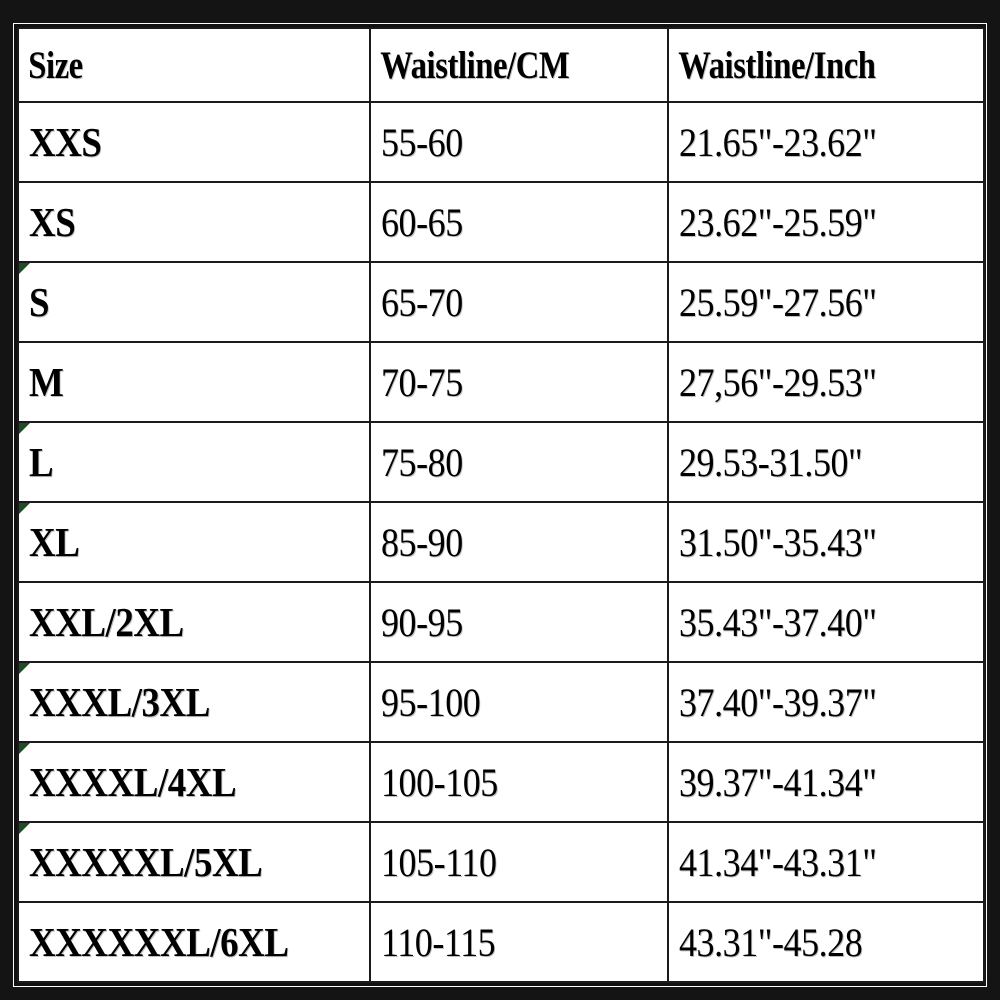  What do you see at coordinates (519, 622) in the screenshot?
I see `cell-waistline-cm: 90-95` at bounding box center [519, 622].